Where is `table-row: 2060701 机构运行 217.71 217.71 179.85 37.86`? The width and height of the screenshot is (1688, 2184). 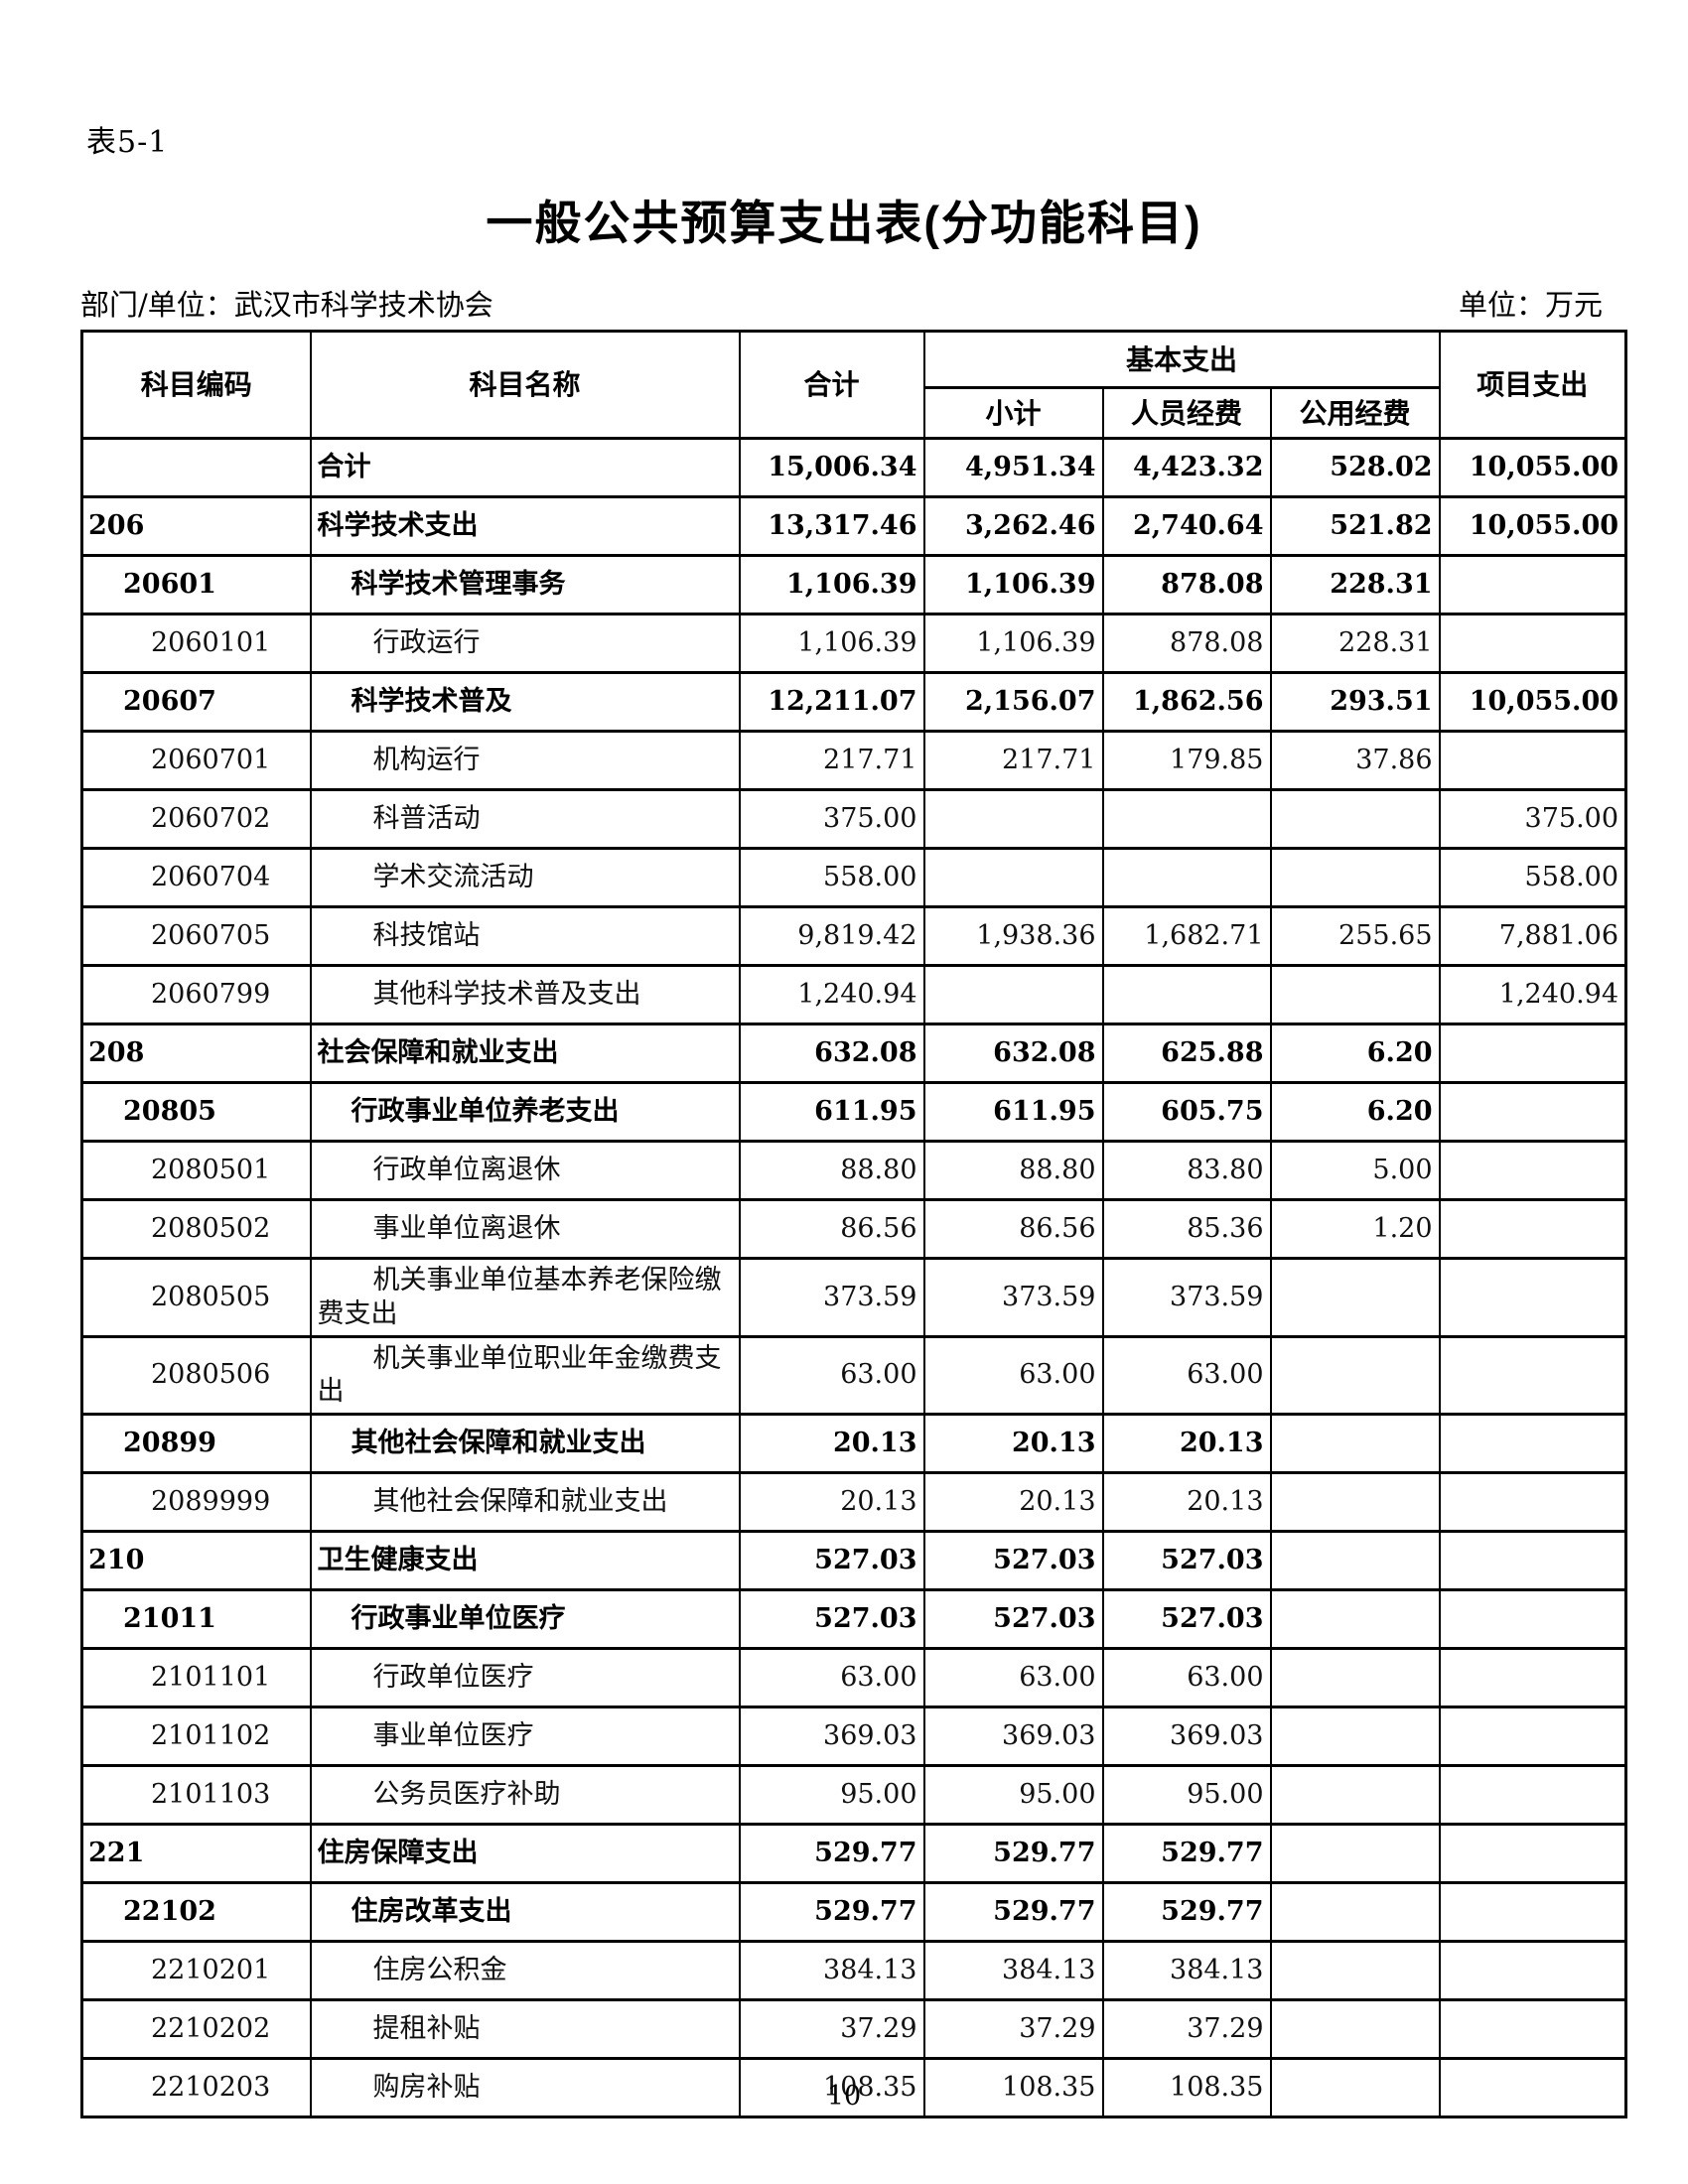 table-row: 2060701 机构运行 217.71 217.71 179.85 37.86 is located at coordinates (853, 760).